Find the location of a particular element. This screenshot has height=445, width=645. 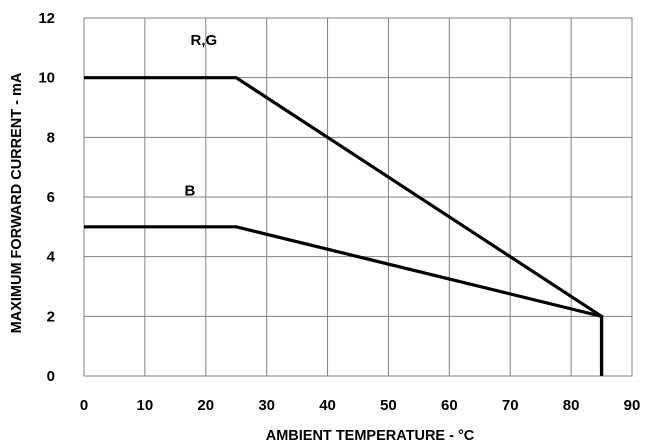

x-tick-label: 50 is located at coordinates (388, 405).